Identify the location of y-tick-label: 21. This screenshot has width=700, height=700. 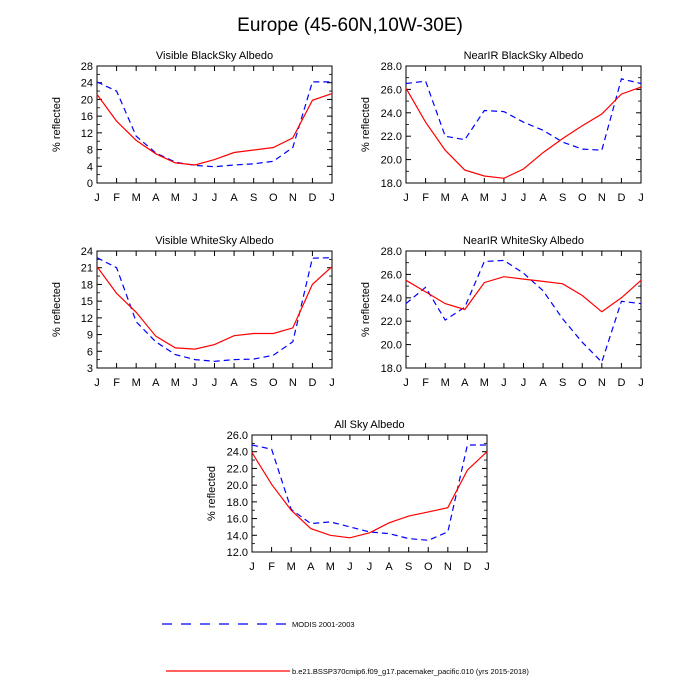
(87, 269).